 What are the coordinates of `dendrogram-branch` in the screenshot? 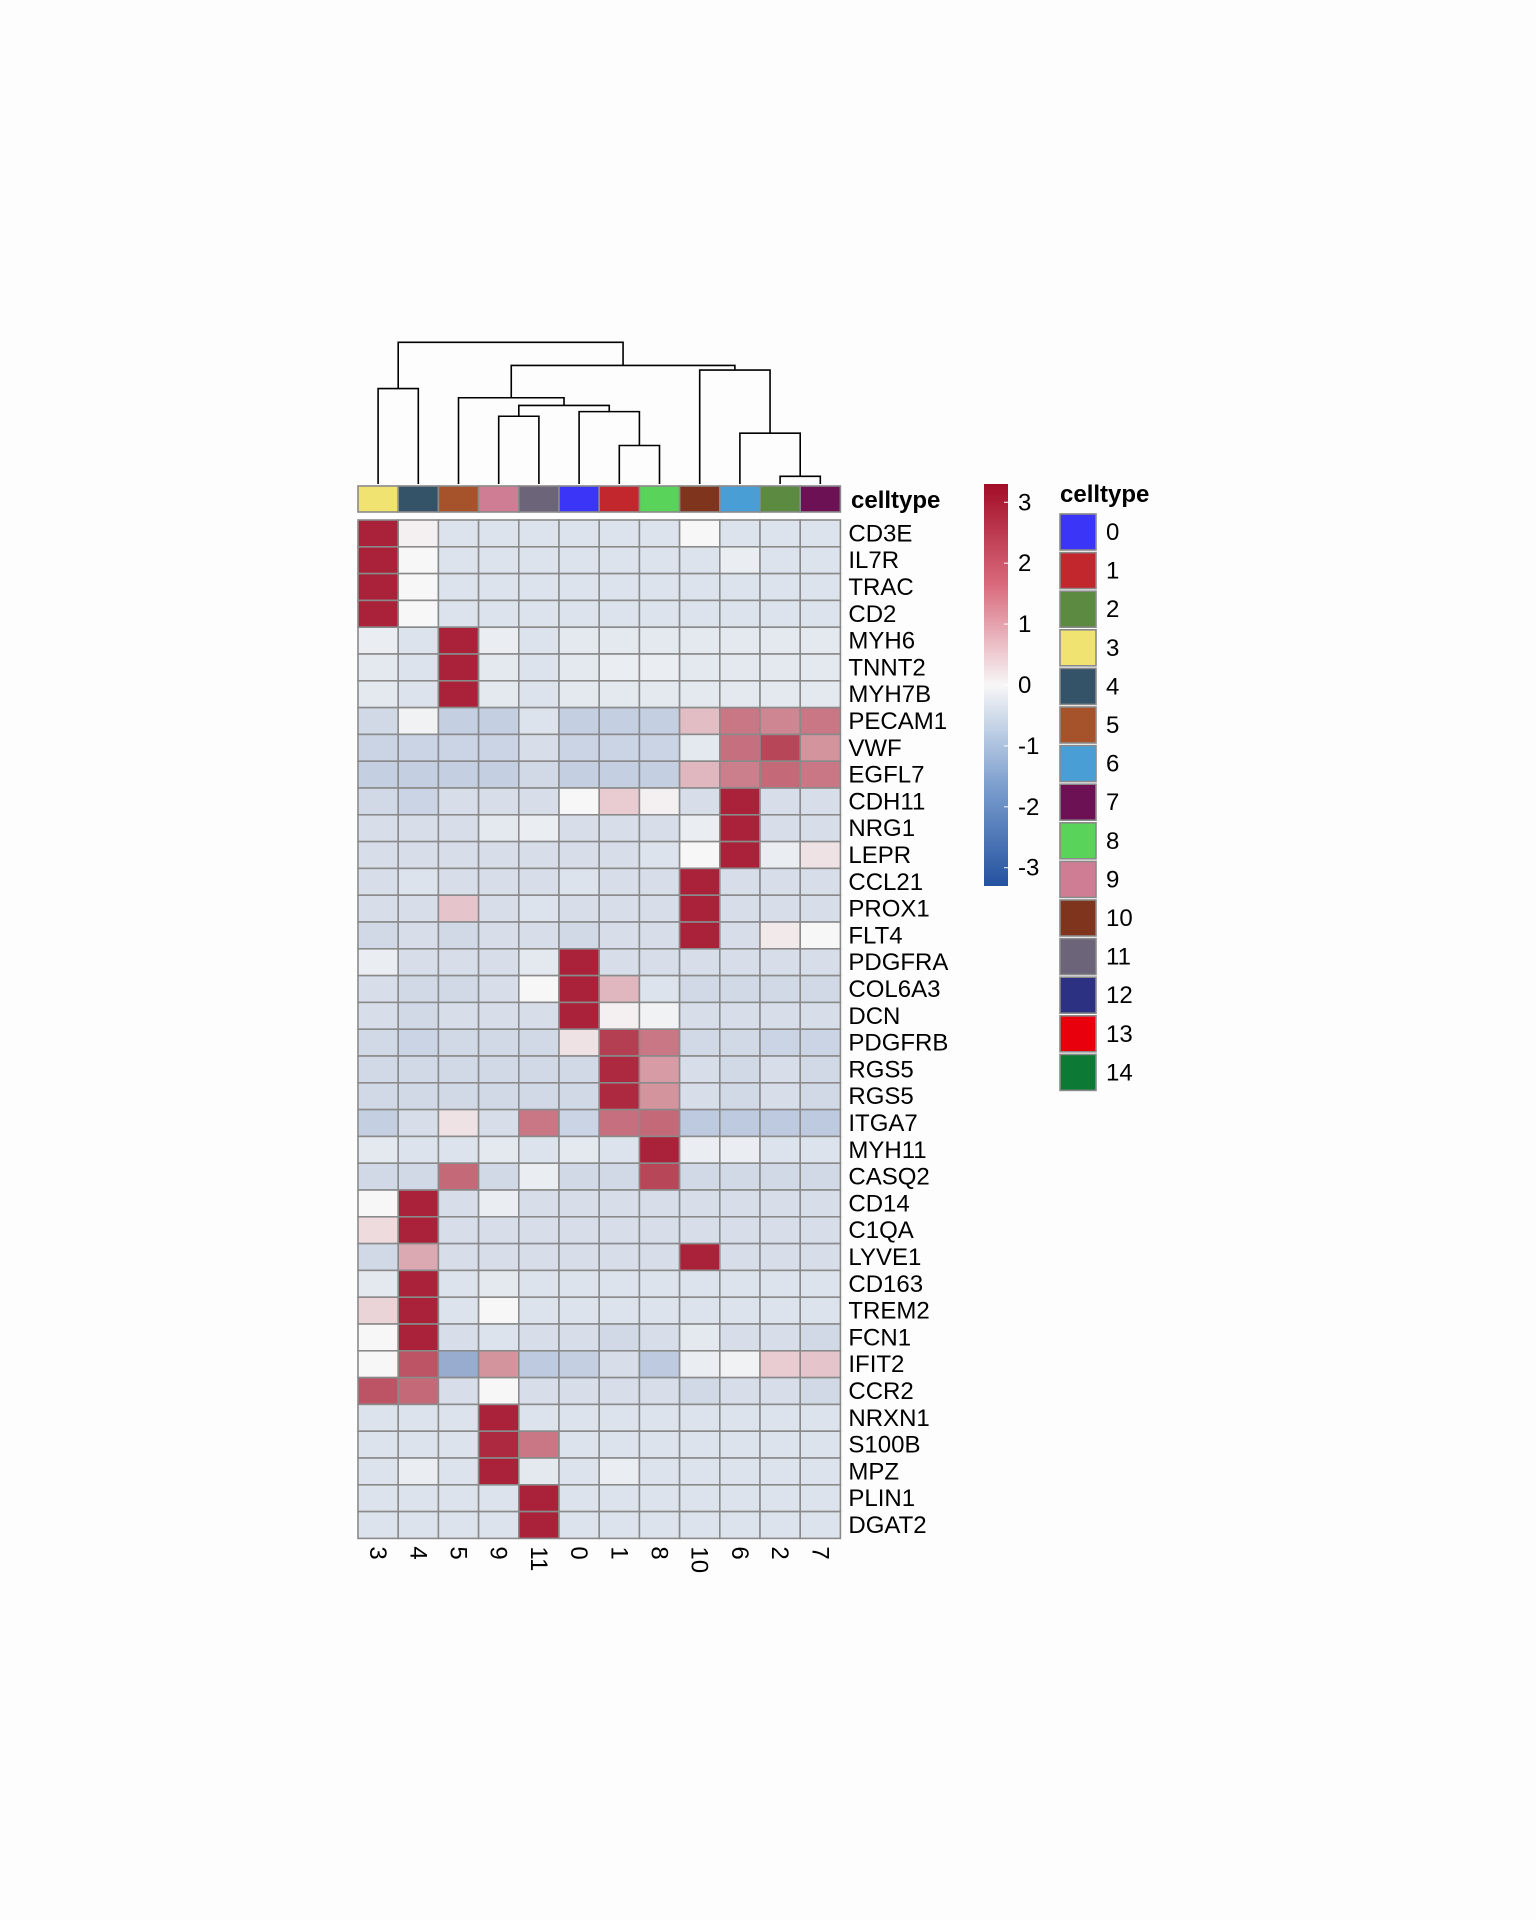 It's located at (800, 479).